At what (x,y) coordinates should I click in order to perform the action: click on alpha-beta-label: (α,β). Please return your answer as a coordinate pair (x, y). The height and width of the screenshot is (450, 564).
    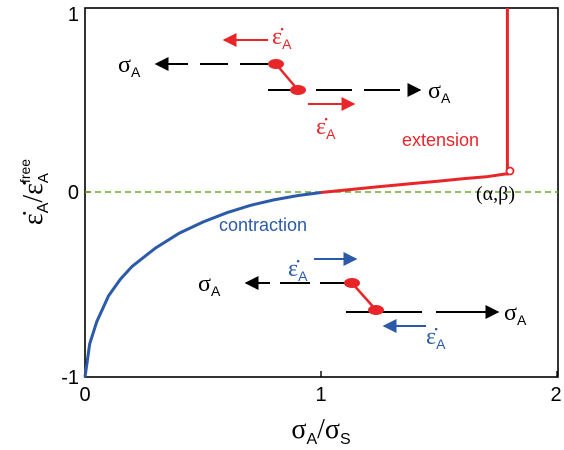
    Looking at the image, I should click on (495, 194).